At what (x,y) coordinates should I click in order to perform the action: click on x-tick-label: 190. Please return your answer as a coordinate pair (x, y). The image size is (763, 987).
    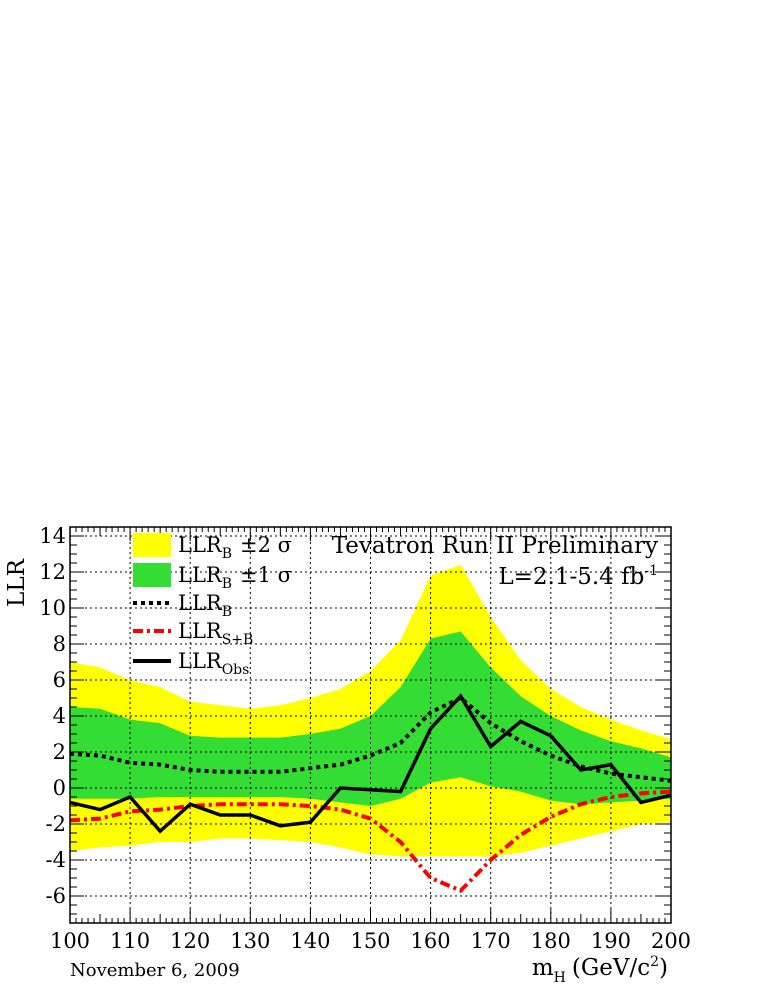
    Looking at the image, I should click on (611, 941).